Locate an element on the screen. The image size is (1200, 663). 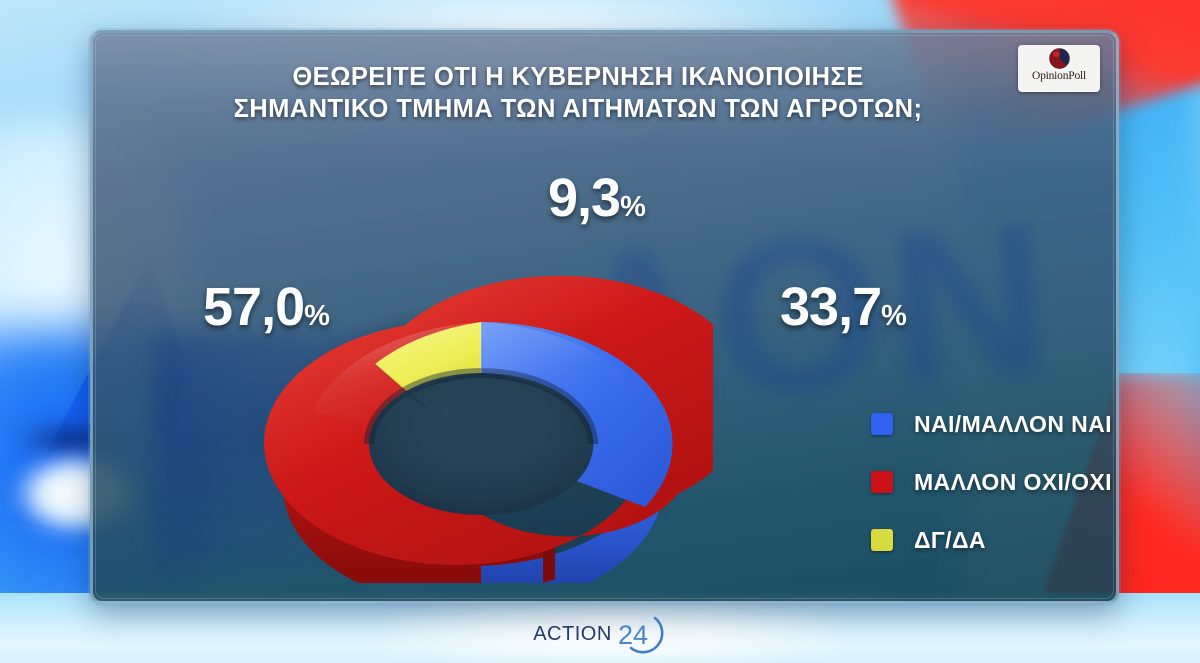
legend-item-nai: ΝΑΙ/ΜΑΛΛΟΝ ΝΑΙ is located at coordinates (991, 424).